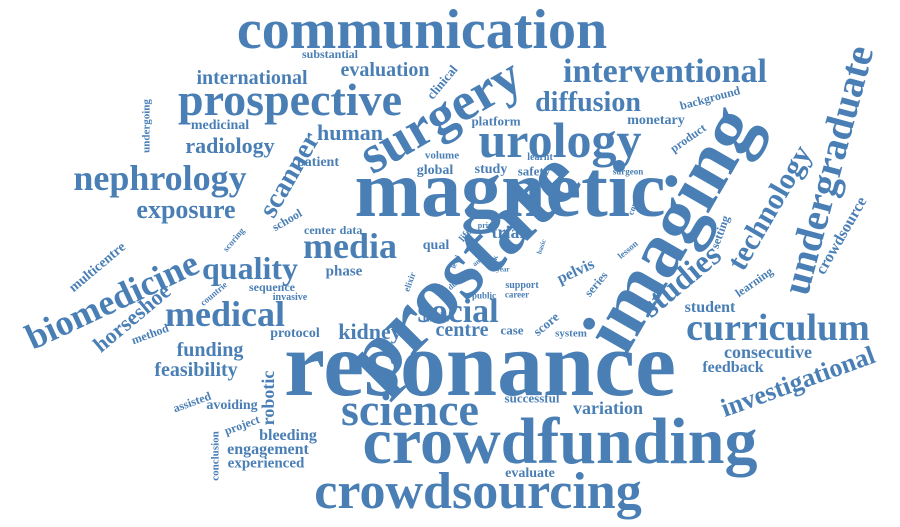 This screenshot has width=900, height=527. Describe the element at coordinates (462, 330) in the screenshot. I see `word-centre: centre` at that location.